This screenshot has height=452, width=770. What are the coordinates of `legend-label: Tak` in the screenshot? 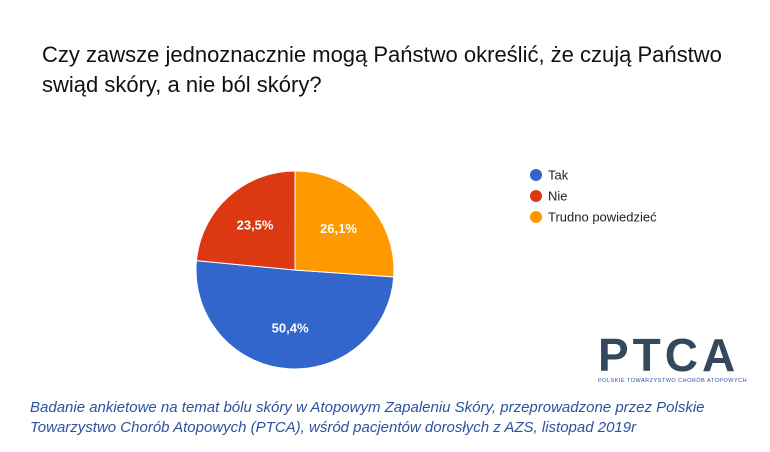 It's located at (558, 174).